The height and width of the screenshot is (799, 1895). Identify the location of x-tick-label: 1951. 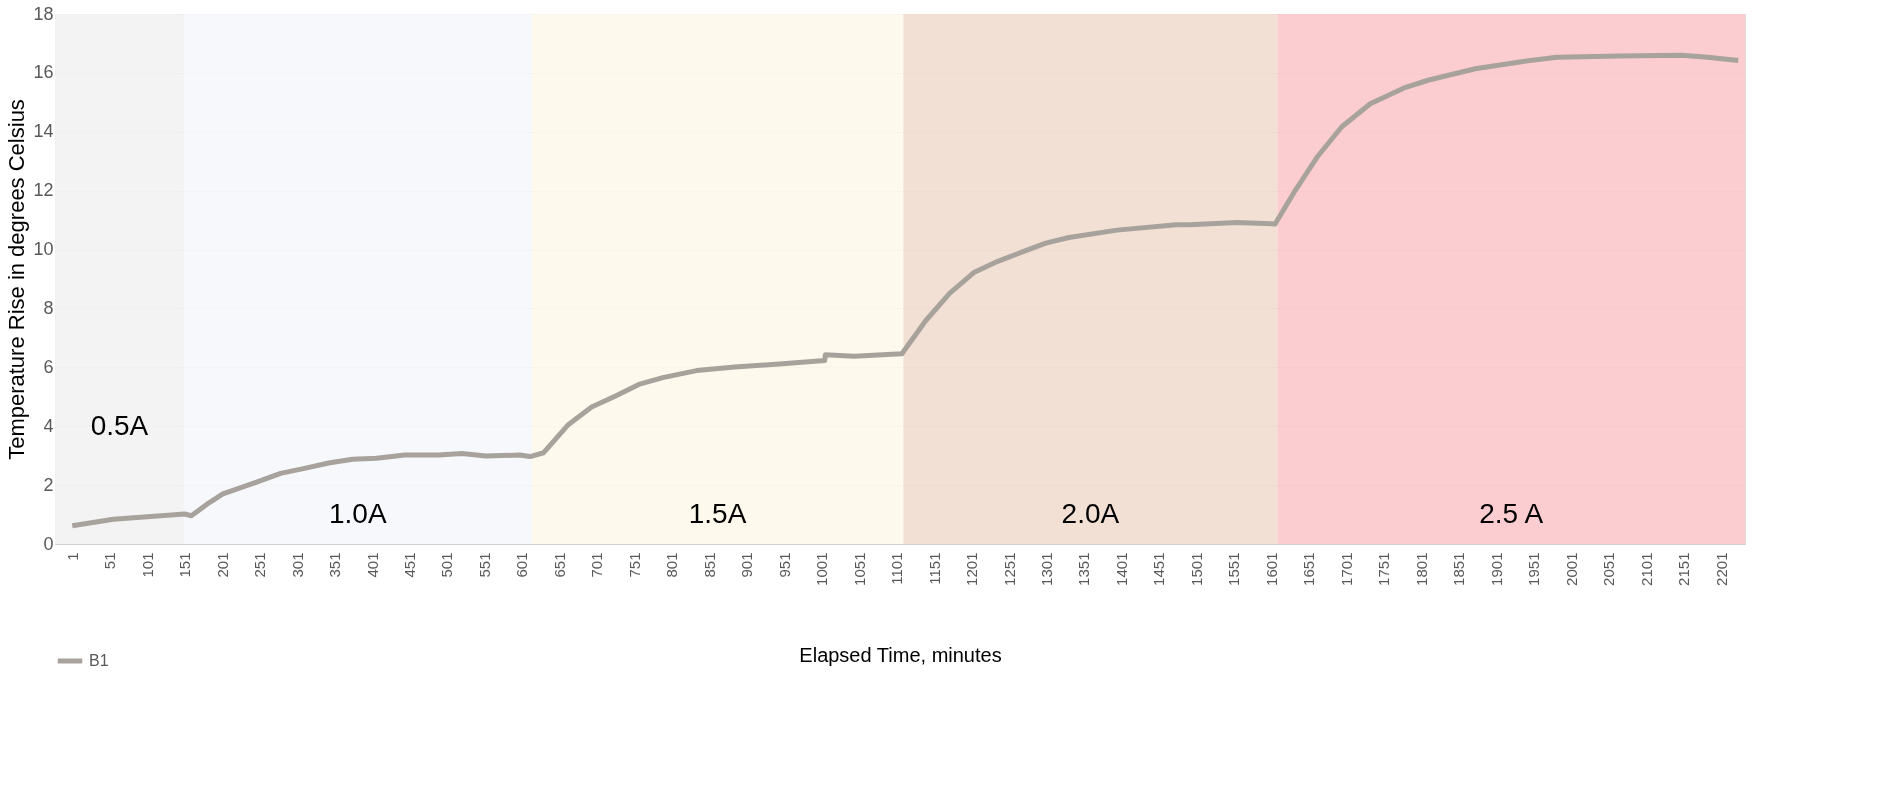
(1534, 569).